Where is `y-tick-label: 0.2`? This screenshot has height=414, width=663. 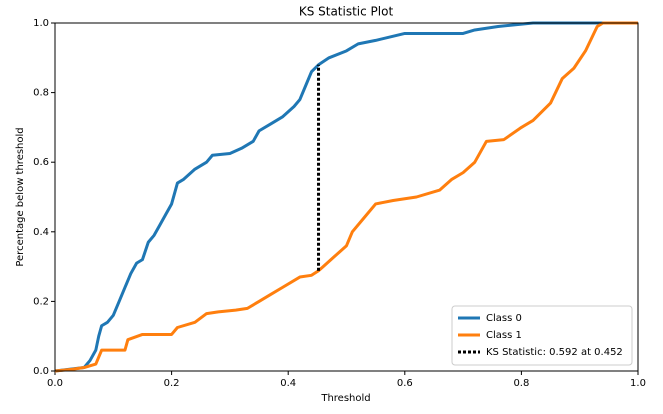 y-tick-label: 0.2 is located at coordinates (41, 301).